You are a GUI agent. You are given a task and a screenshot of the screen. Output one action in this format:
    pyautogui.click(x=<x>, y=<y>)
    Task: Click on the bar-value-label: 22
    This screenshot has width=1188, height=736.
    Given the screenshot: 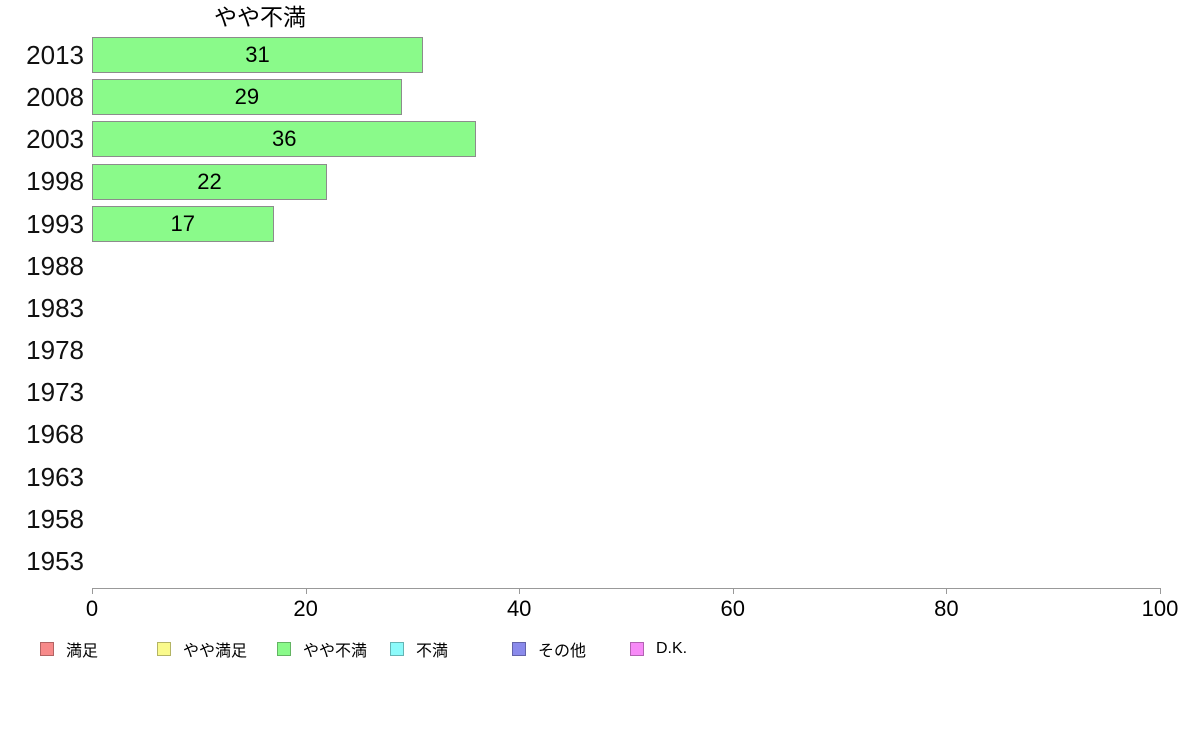 What is the action you would take?
    pyautogui.click(x=209, y=181)
    